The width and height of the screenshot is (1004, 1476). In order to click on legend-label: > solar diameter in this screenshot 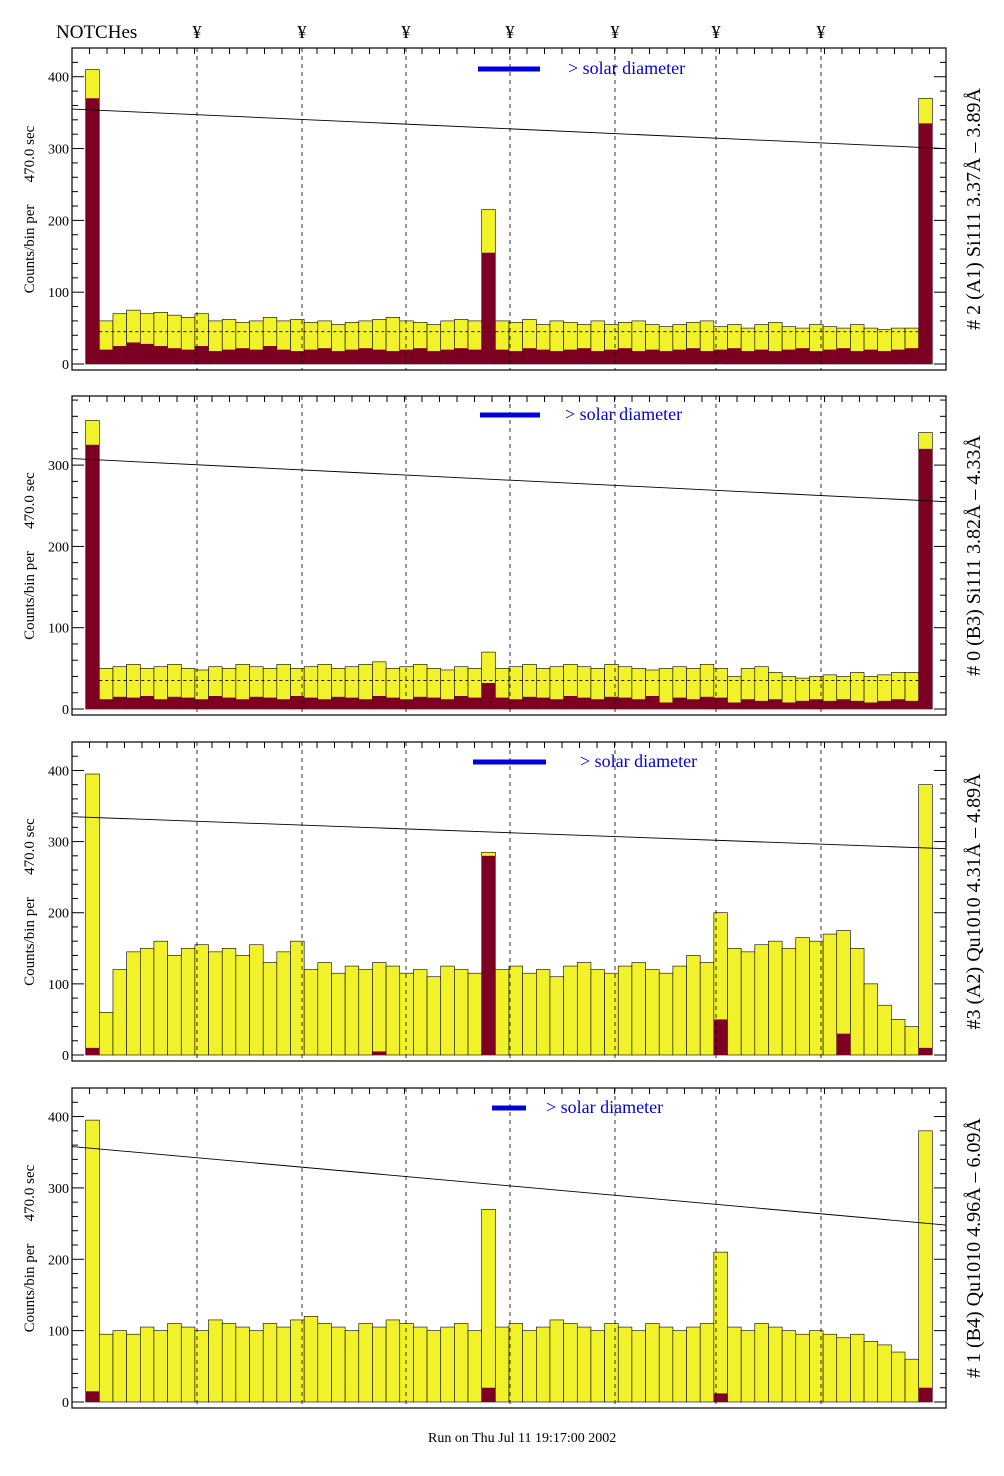, I will do `click(623, 414)`.